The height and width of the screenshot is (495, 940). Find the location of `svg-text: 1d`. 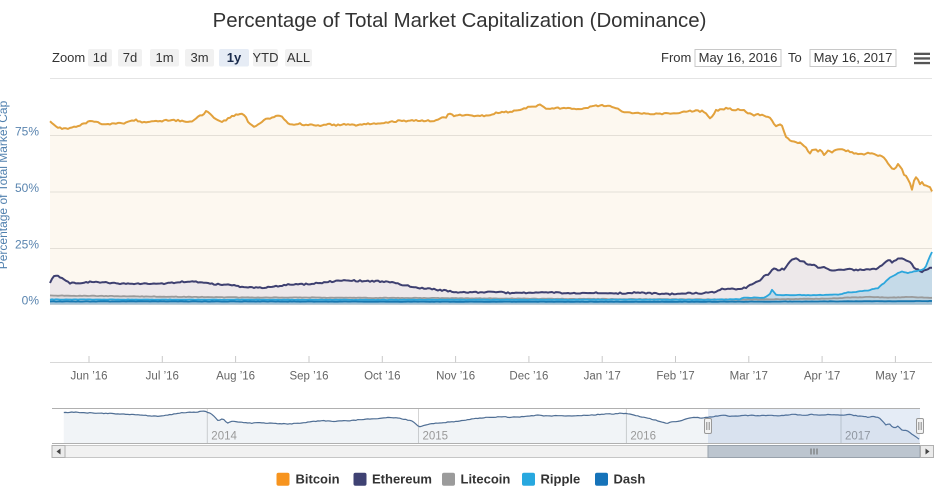

svg-text: 1d is located at coordinates (100, 57).